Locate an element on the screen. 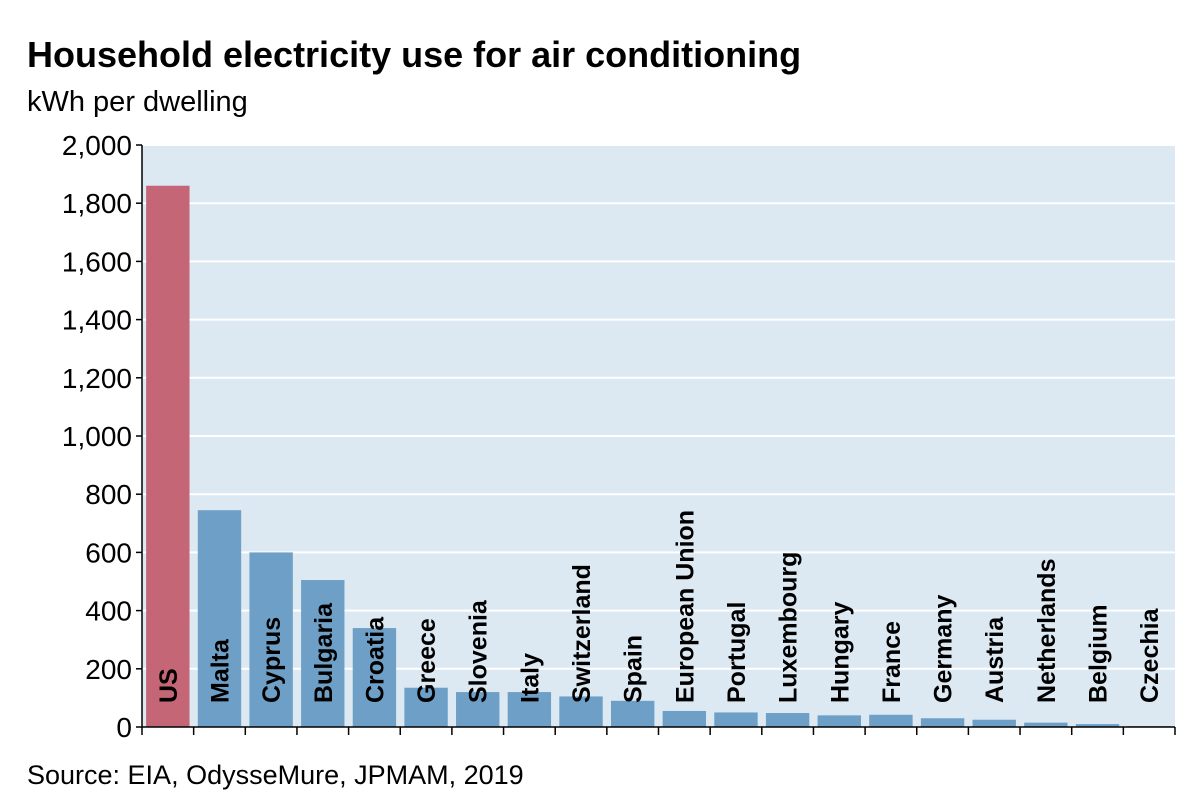 This screenshot has width=1200, height=801. category-label: Netherlands is located at coordinates (1047, 631).